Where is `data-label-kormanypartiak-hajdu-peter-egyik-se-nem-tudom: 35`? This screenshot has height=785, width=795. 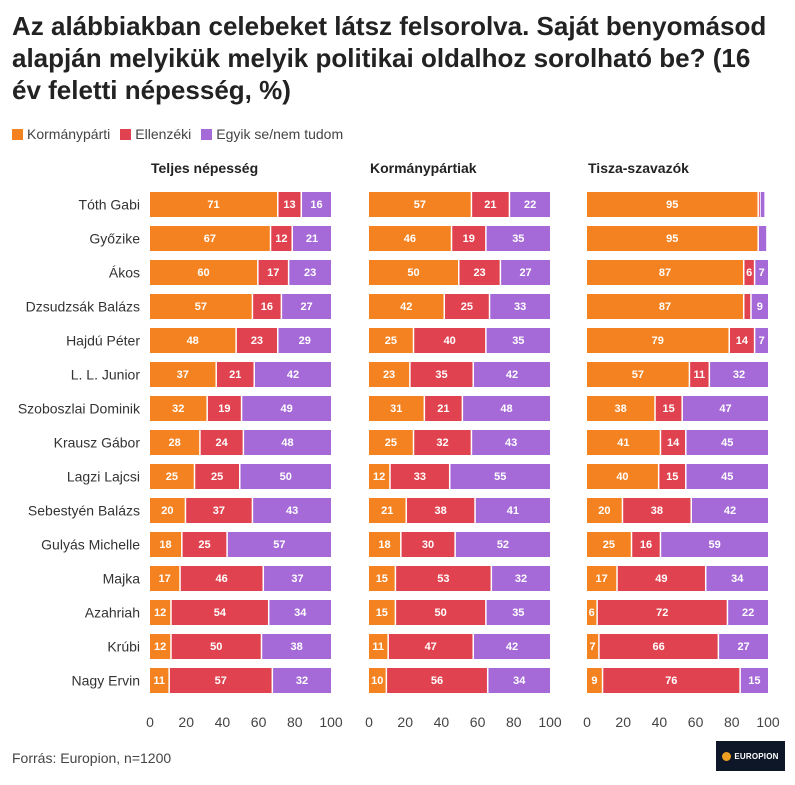 data-label-kormanypartiak-hajdu-peter-egyik-se-nem-tudom: 35 is located at coordinates (518, 341).